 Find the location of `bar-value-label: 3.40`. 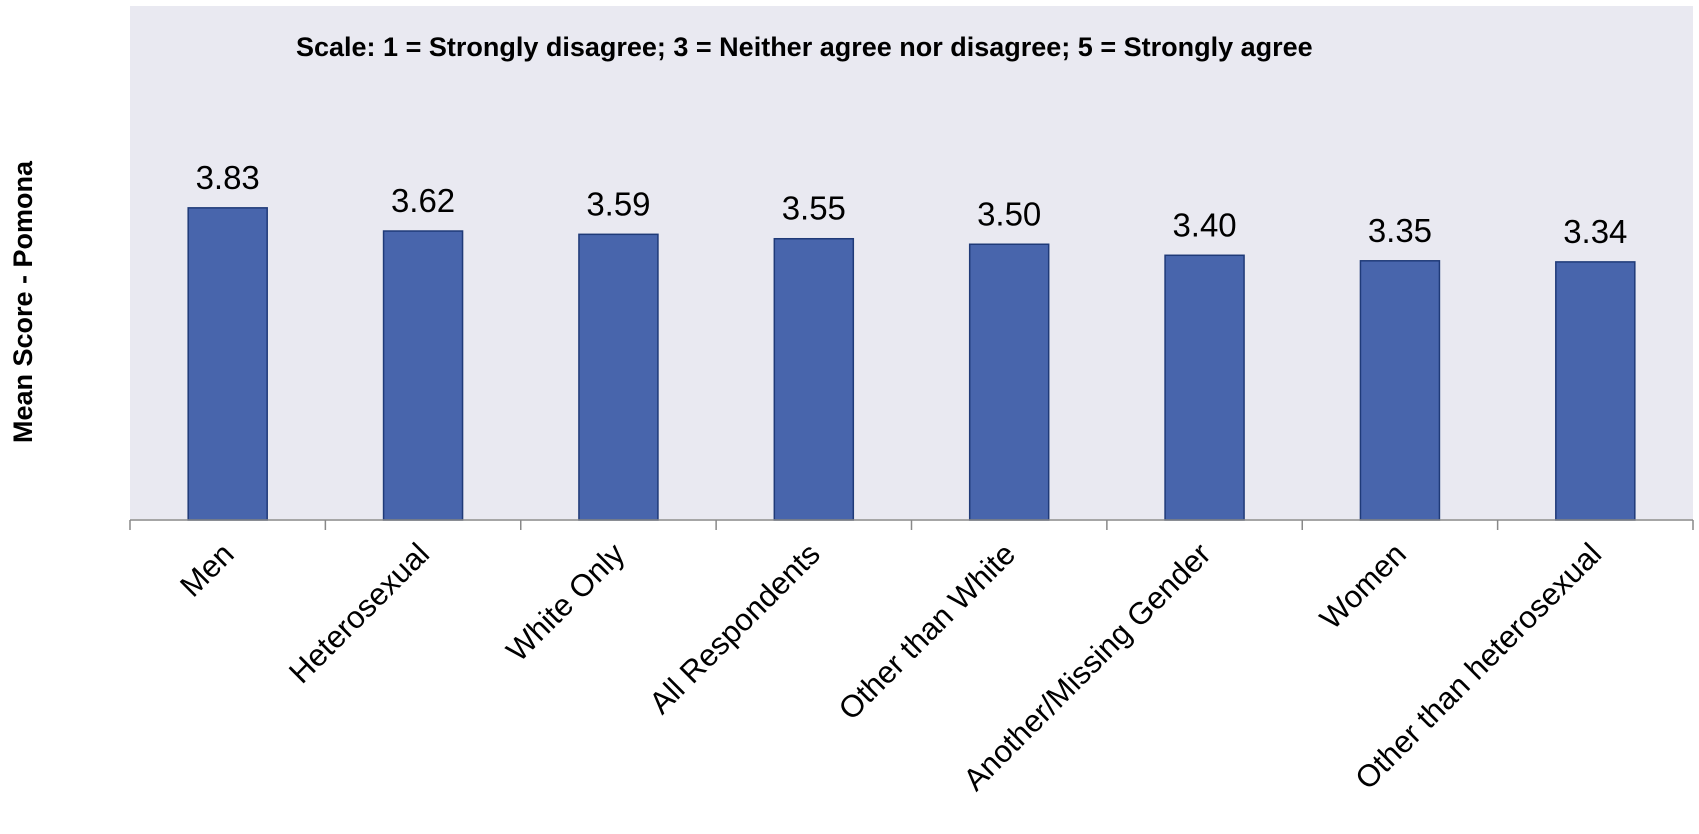

bar-value-label: 3.40 is located at coordinates (1204, 224).